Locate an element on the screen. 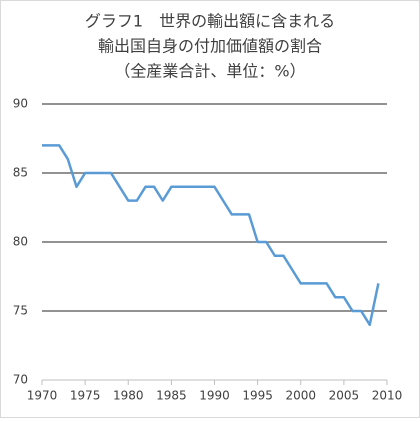 The height and width of the screenshot is (422, 420). x-tick-label: 1980 is located at coordinates (128, 396).